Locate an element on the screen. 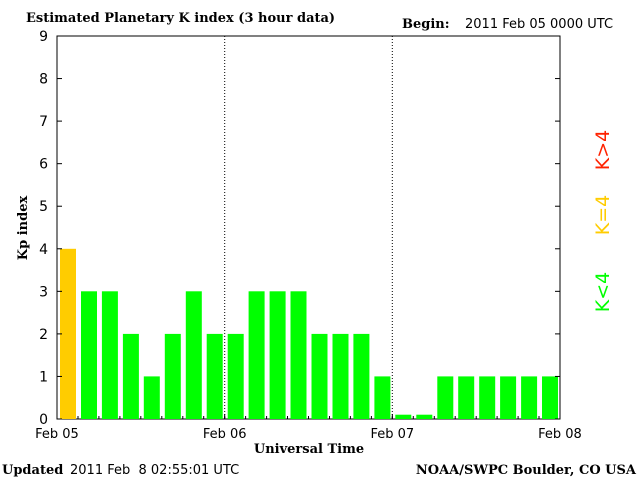  y-tick-label: 5 is located at coordinates (43, 207).